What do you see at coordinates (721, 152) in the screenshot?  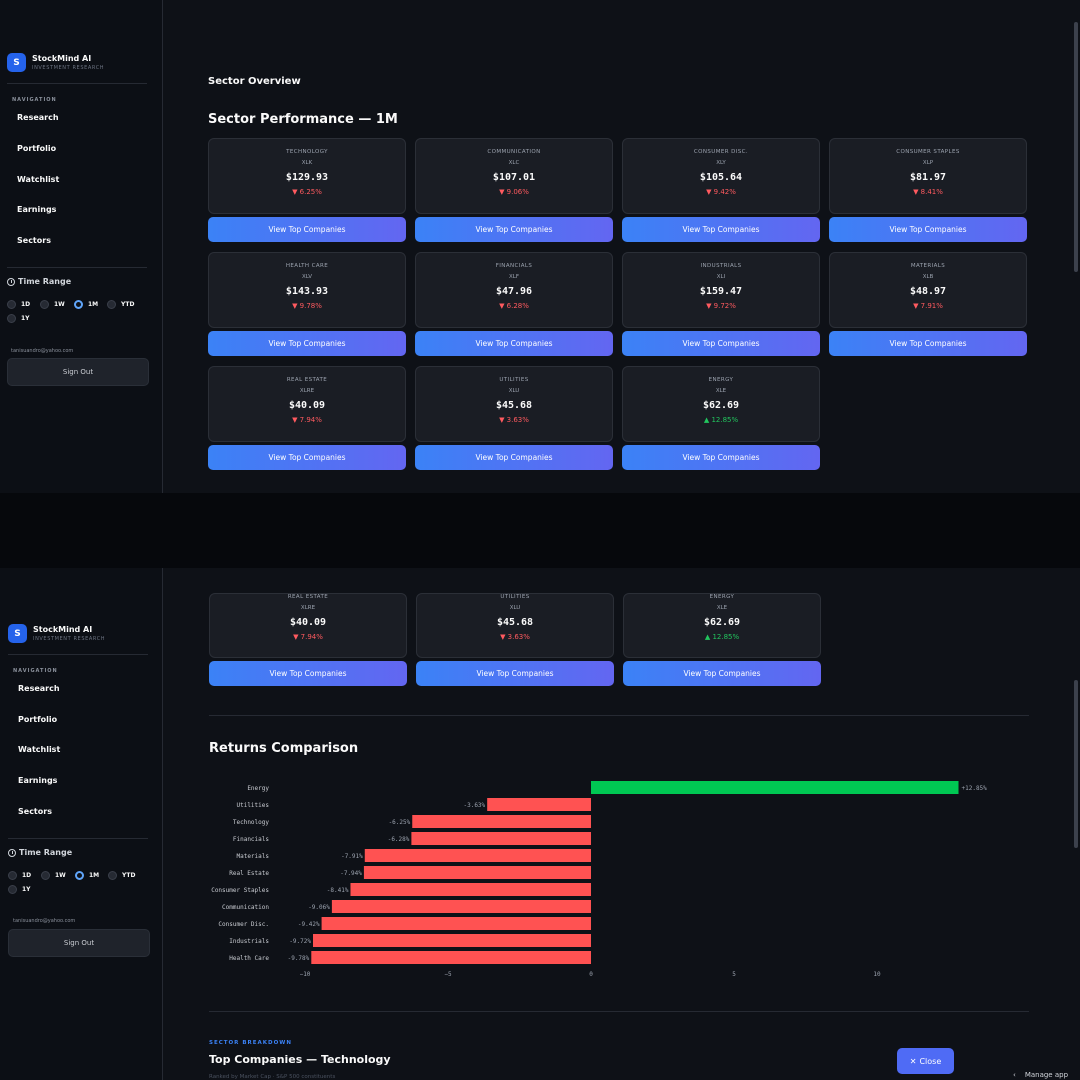 I see `sector-name: CONSUMER DISC.` at bounding box center [721, 152].